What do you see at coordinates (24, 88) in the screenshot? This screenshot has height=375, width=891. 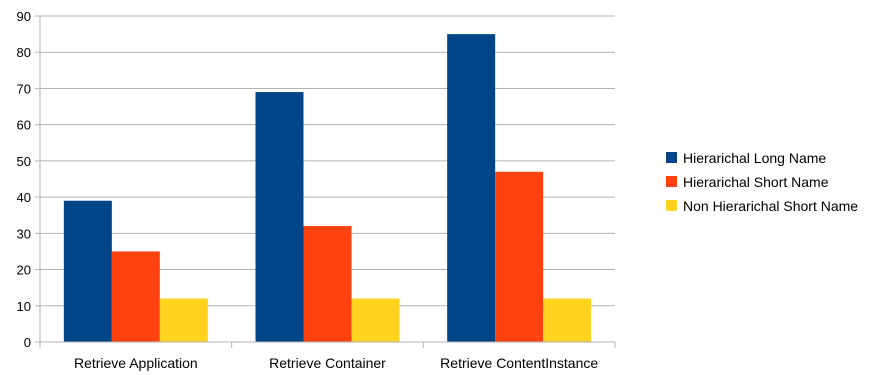 I see `y-tick-label: 70` at bounding box center [24, 88].